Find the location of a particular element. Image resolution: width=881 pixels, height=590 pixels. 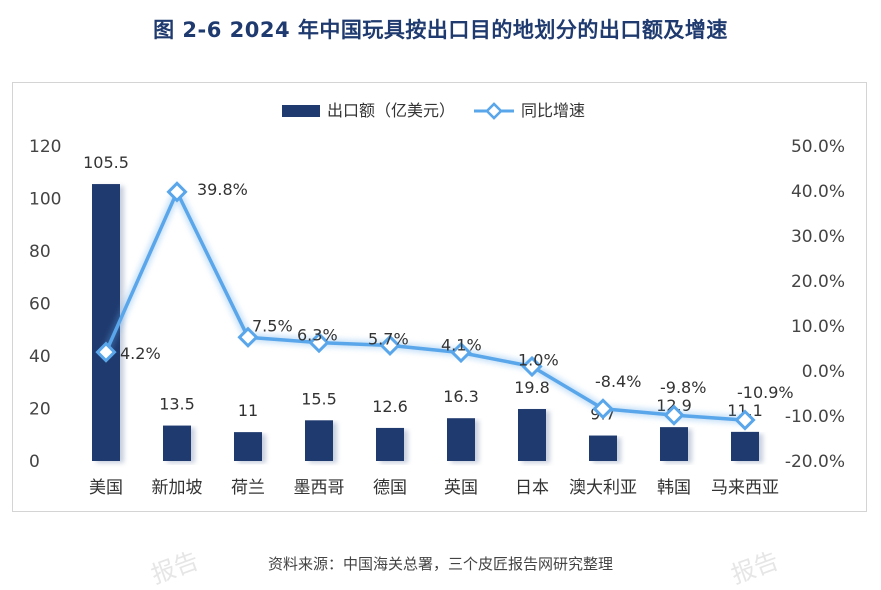

line-value-label: 6.3% is located at coordinates (317, 335).